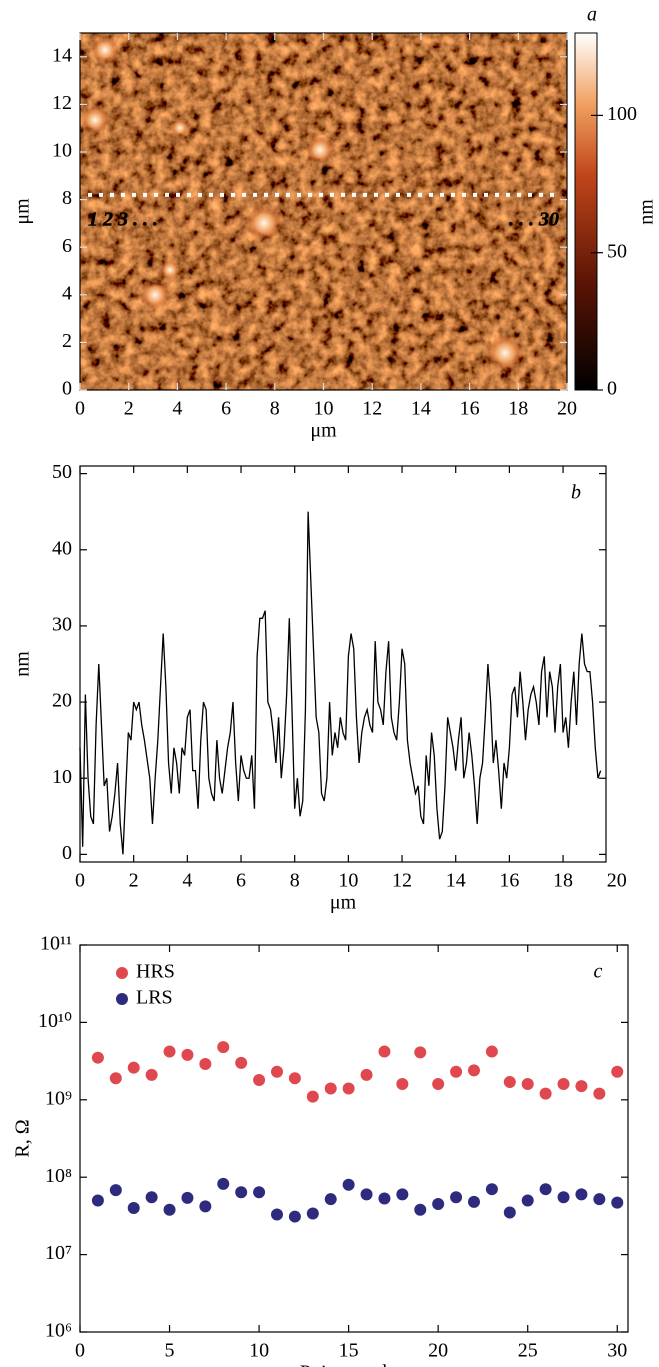  What do you see at coordinates (67, 389) in the screenshot?
I see `y-tick-label: 0` at bounding box center [67, 389].